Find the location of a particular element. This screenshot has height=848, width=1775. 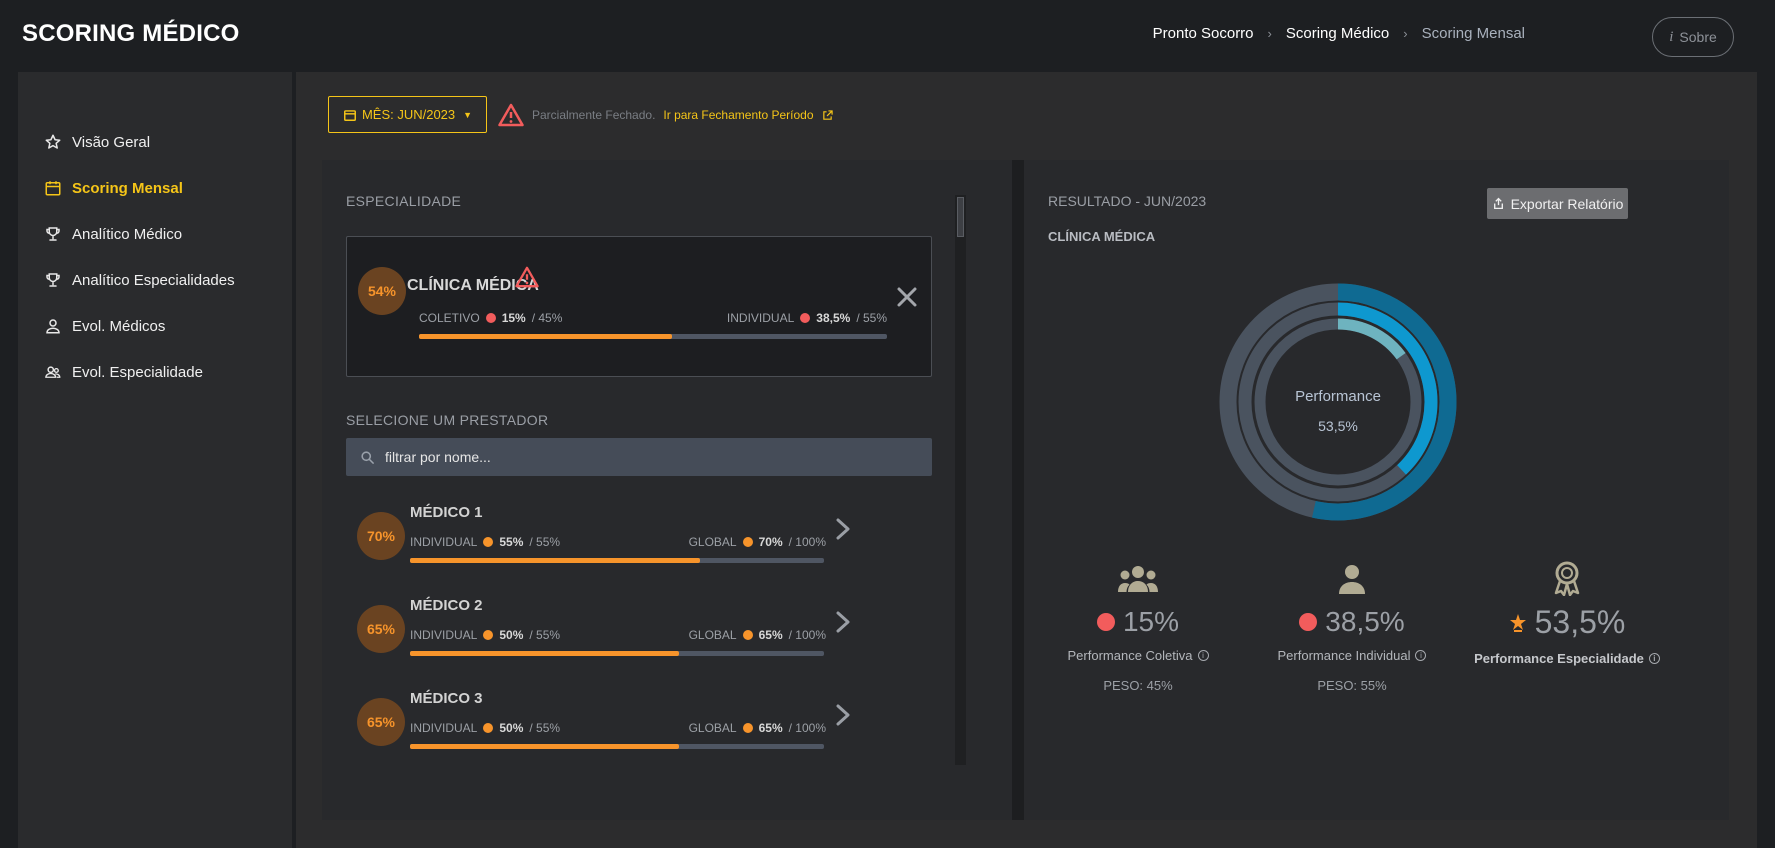

coletivo-max: / 45% is located at coordinates (547, 318).